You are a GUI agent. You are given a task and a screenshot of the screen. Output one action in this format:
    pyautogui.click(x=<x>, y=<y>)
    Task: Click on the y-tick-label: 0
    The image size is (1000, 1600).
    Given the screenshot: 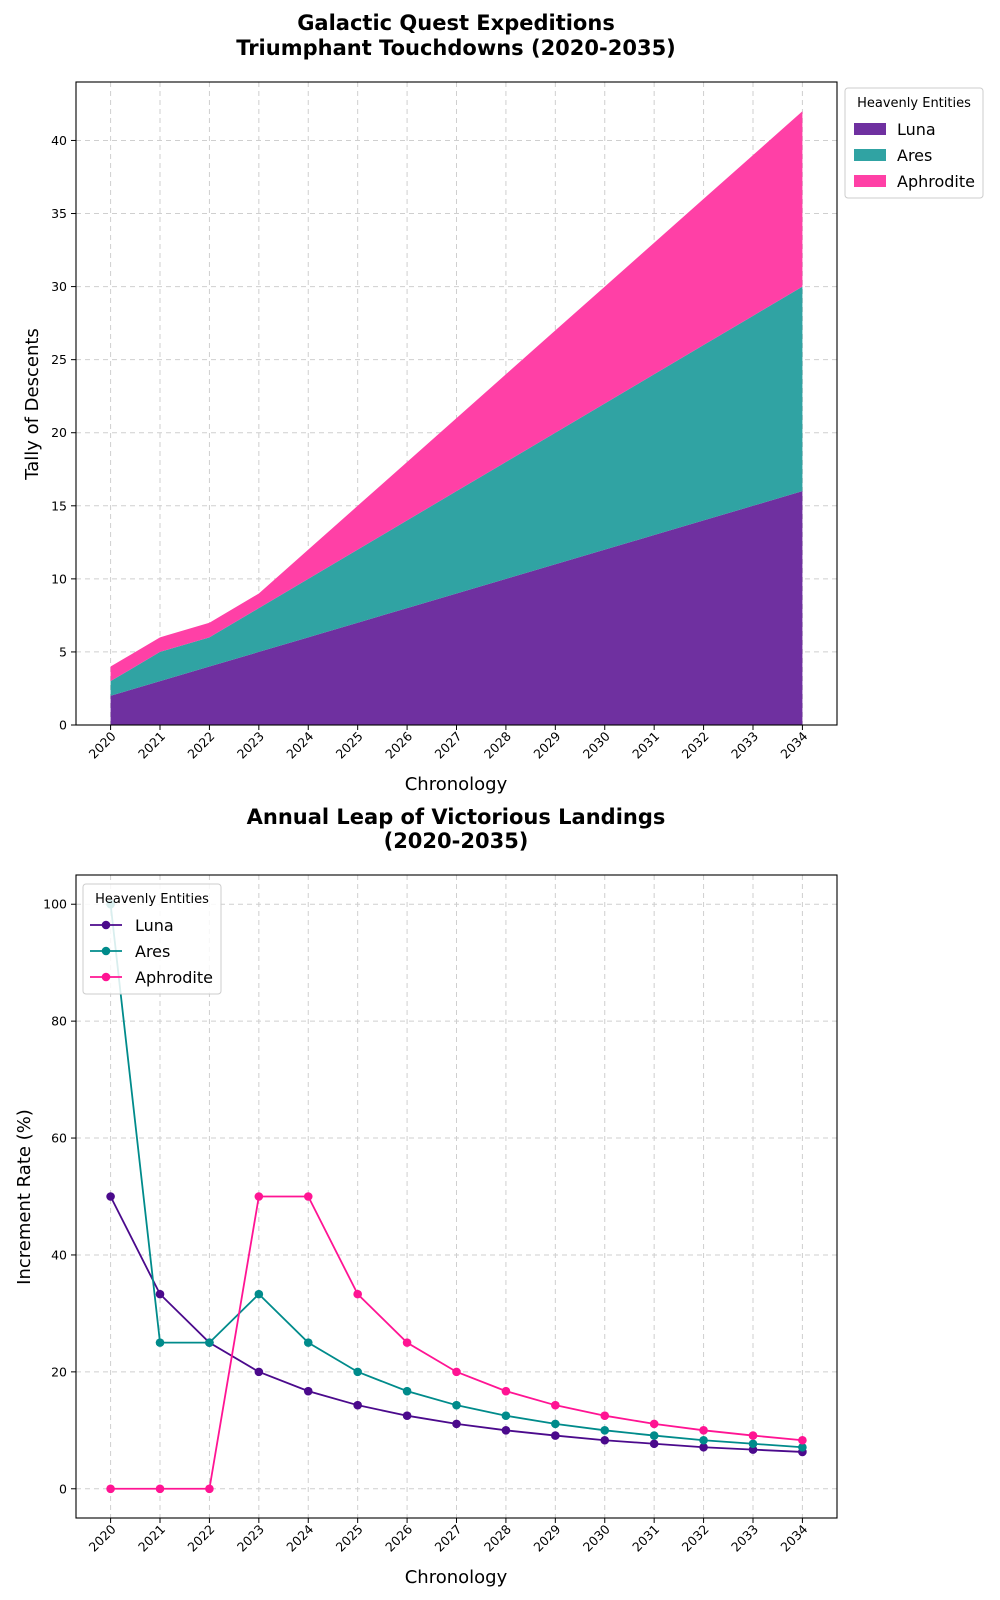 What is the action you would take?
    pyautogui.click(x=63, y=725)
    